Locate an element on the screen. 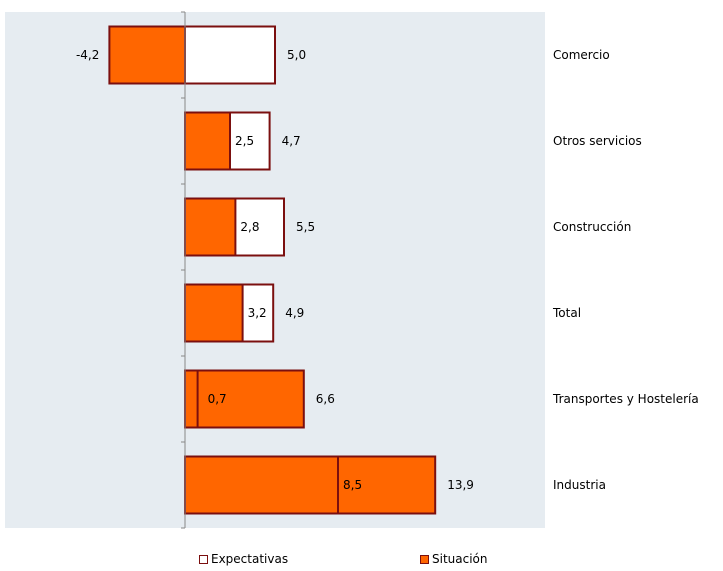 This screenshot has width=723, height=571. label-situacion-transportes-y-hosteleria: 0,7 is located at coordinates (217, 399).